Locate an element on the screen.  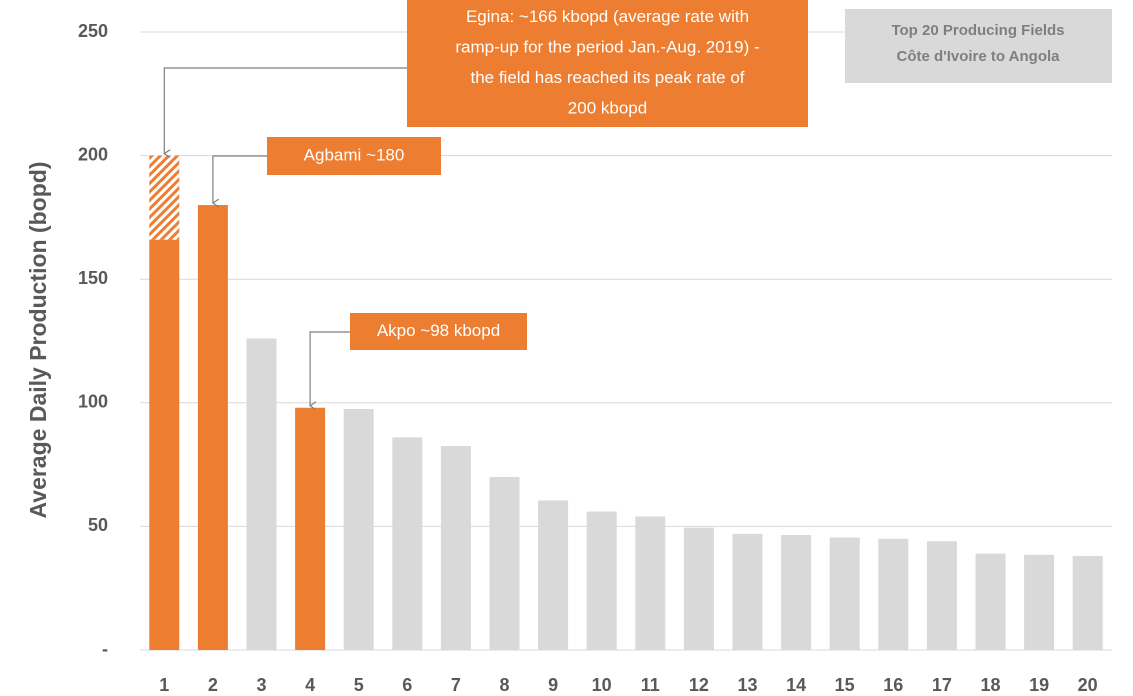
x-tick-label: 15 is located at coordinates (845, 685).